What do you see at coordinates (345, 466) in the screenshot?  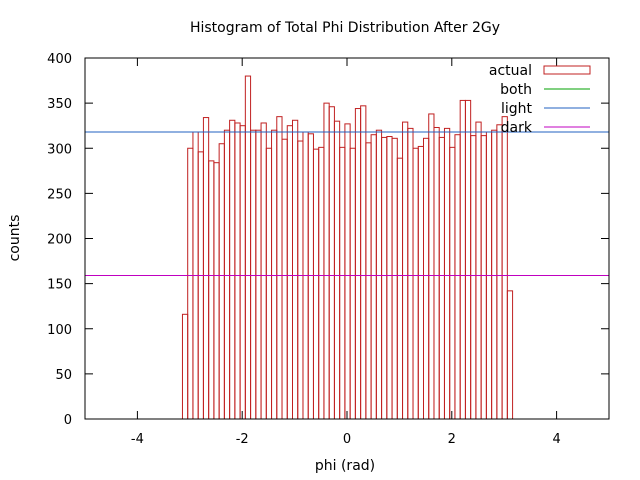 I see `x-axis-label: phi (rad)` at bounding box center [345, 466].